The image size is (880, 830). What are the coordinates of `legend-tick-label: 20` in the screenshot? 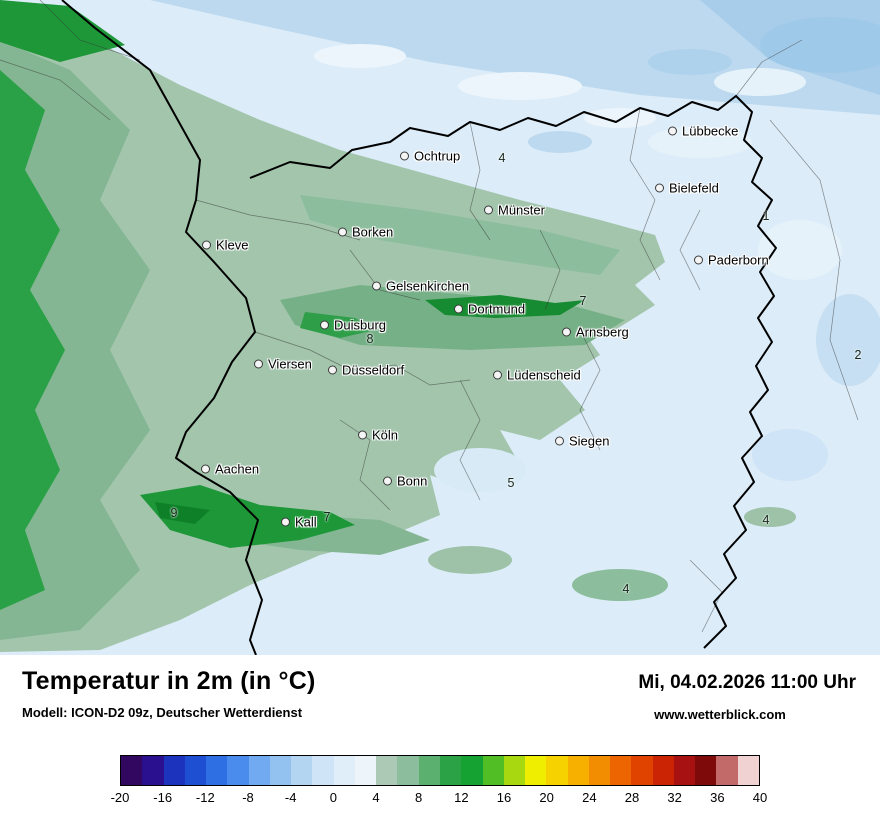 It's located at (546, 797).